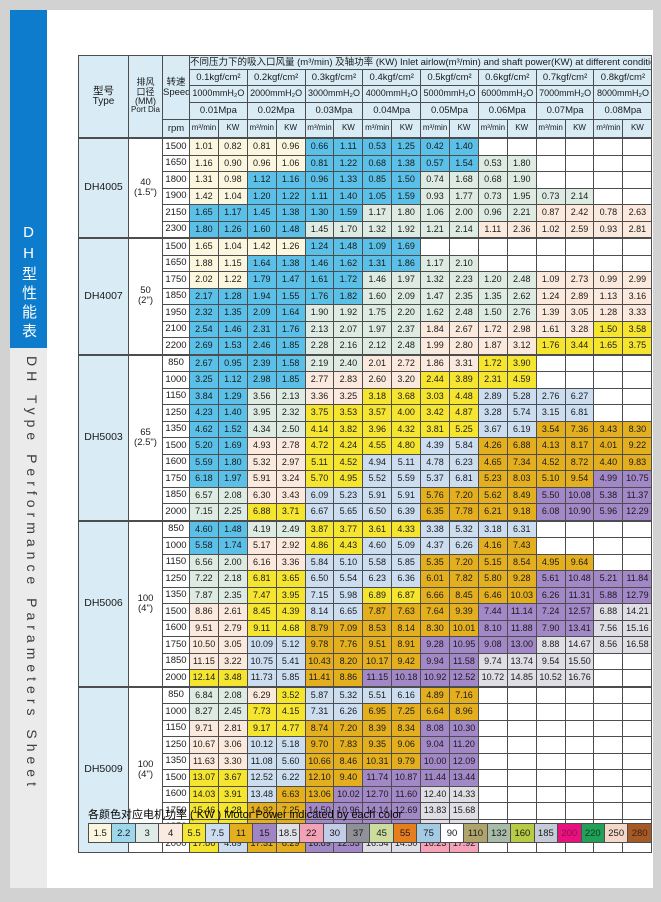  I want to click on flow-cell: 5.20, so click(204, 446).